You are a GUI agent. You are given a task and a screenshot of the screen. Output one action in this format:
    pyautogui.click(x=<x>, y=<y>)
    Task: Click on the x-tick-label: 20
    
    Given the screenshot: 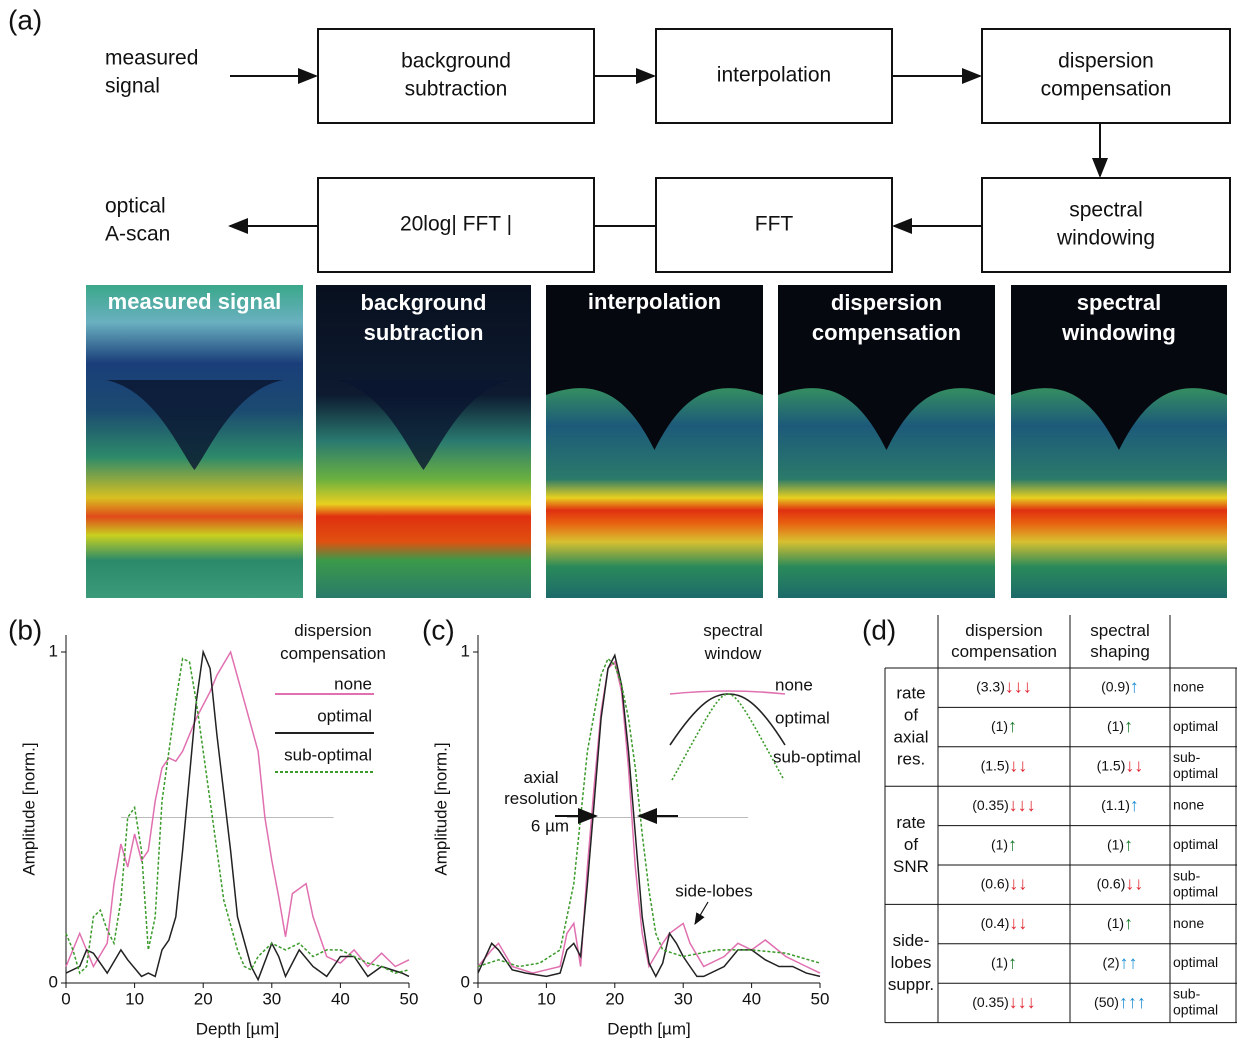 What is the action you would take?
    pyautogui.click(x=203, y=998)
    